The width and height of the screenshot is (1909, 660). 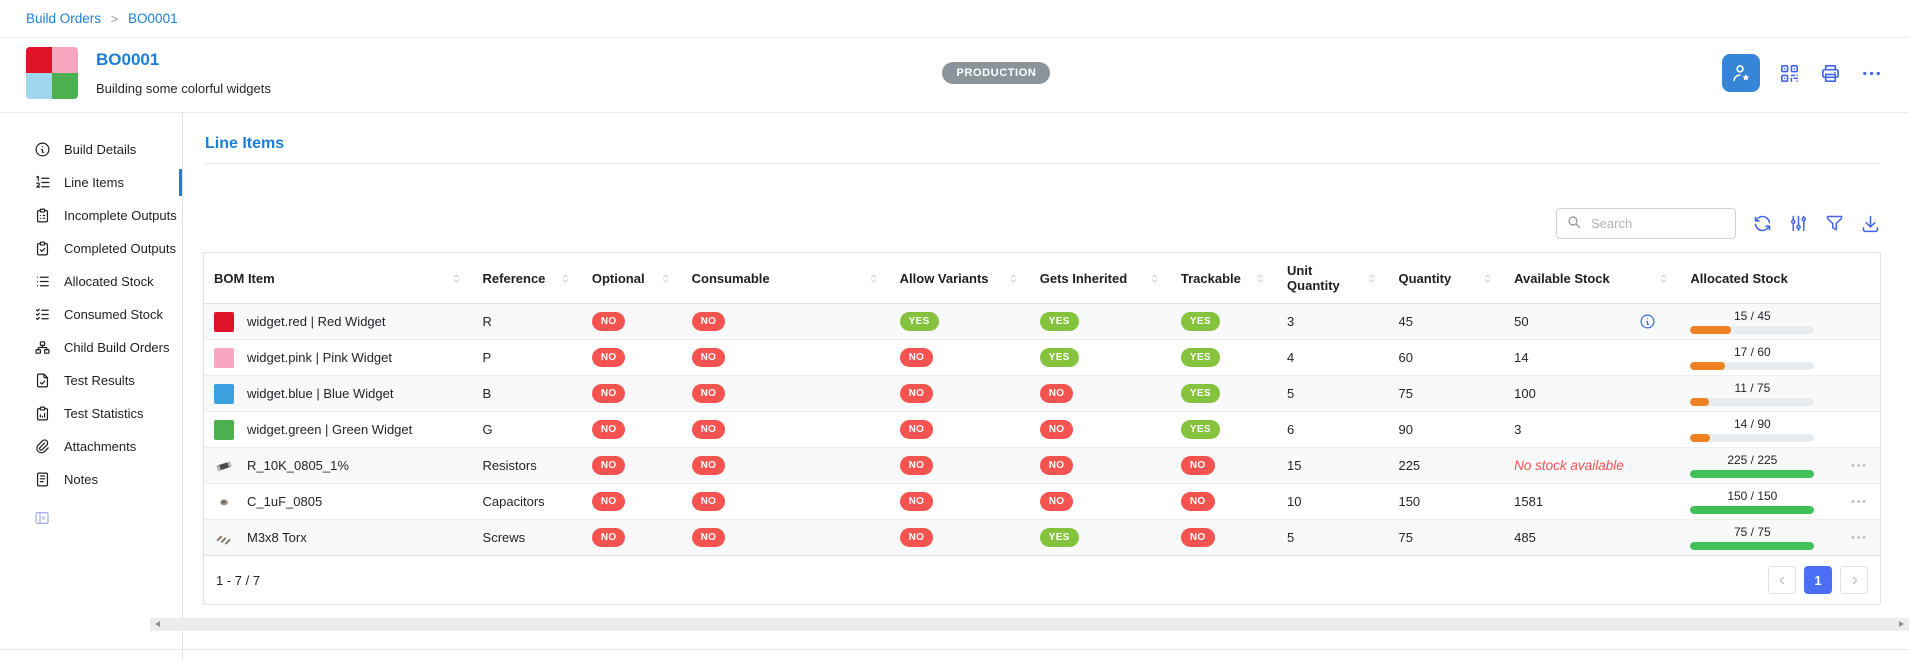 What do you see at coordinates (1871, 73) in the screenshot?
I see `more-actions-button` at bounding box center [1871, 73].